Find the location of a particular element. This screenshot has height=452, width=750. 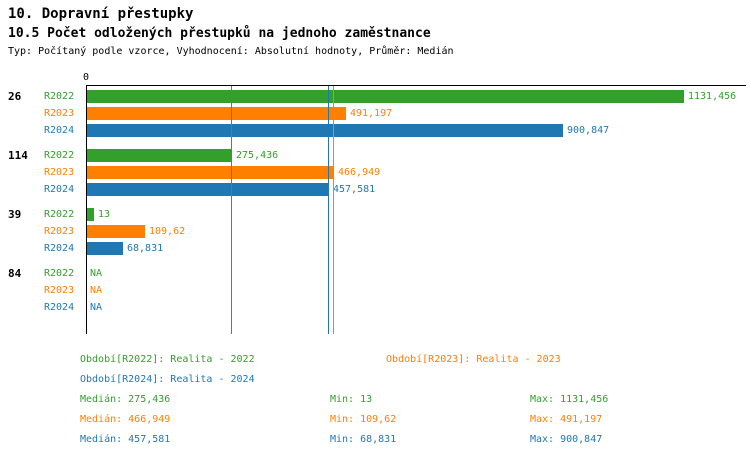

group-label: 39 is located at coordinates (15, 214).